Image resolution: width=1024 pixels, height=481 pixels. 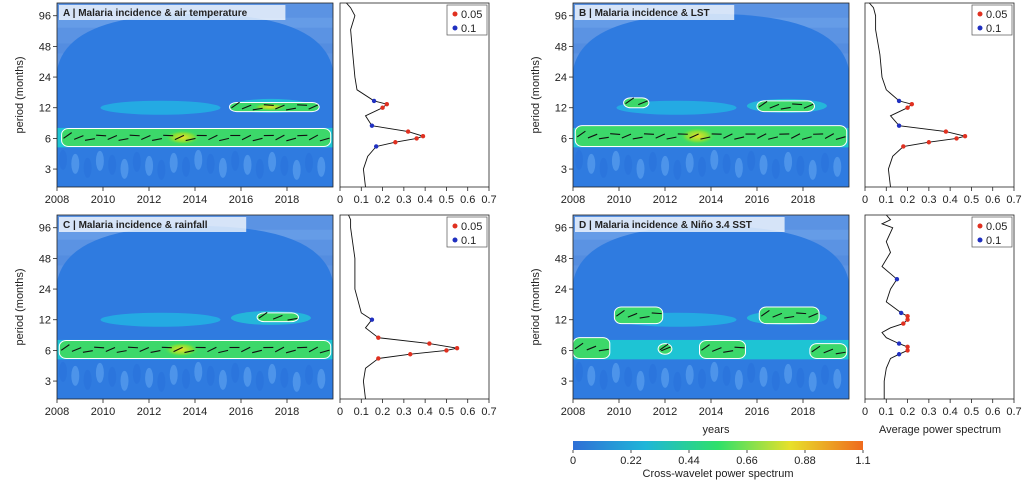 I want to click on y-tick-label: 6, so click(x=564, y=351).